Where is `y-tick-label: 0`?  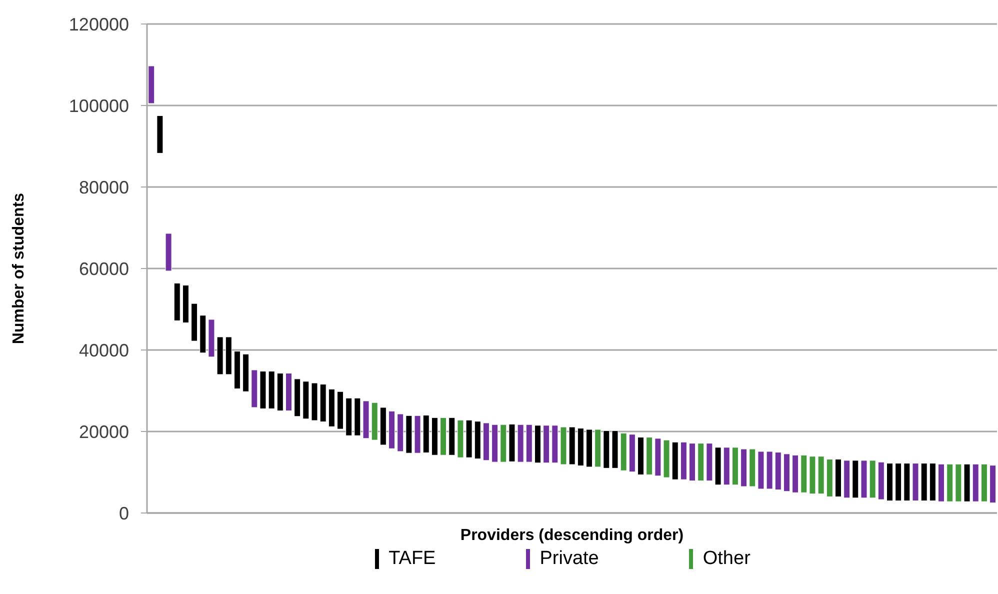 y-tick-label: 0 is located at coordinates (123, 513).